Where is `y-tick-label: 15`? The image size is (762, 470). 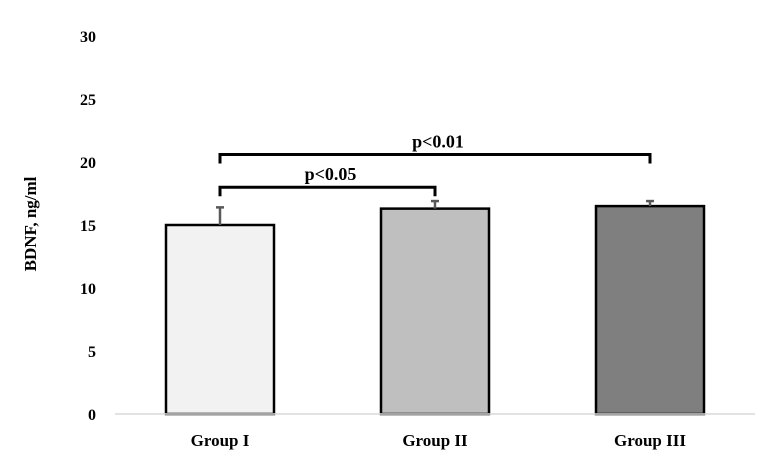 y-tick-label: 15 is located at coordinates (88, 226).